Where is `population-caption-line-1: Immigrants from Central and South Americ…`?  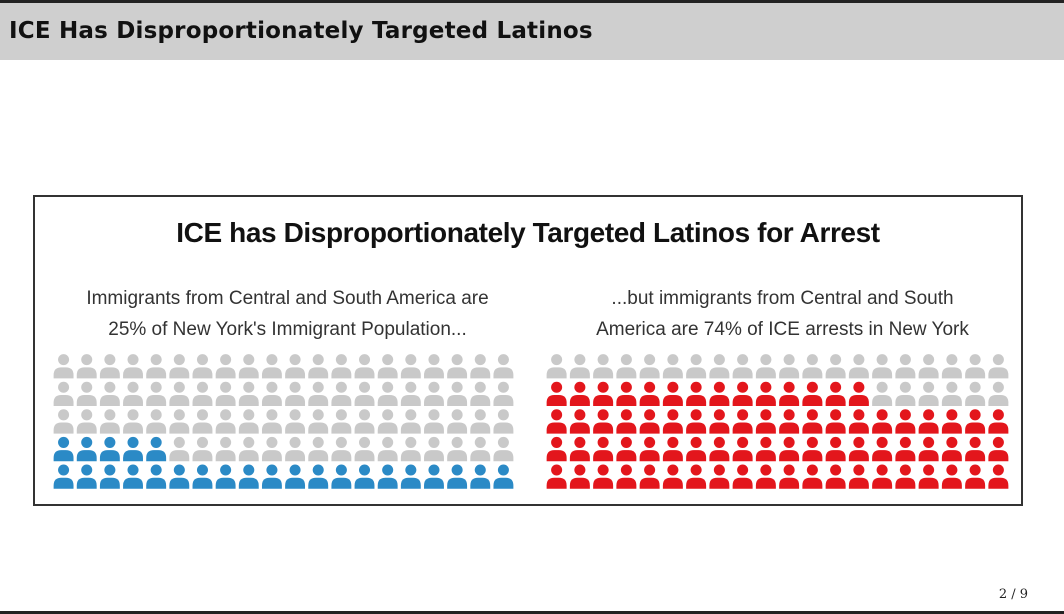
population-caption-line-1: Immigrants from Central and South Americ… is located at coordinates (287, 298).